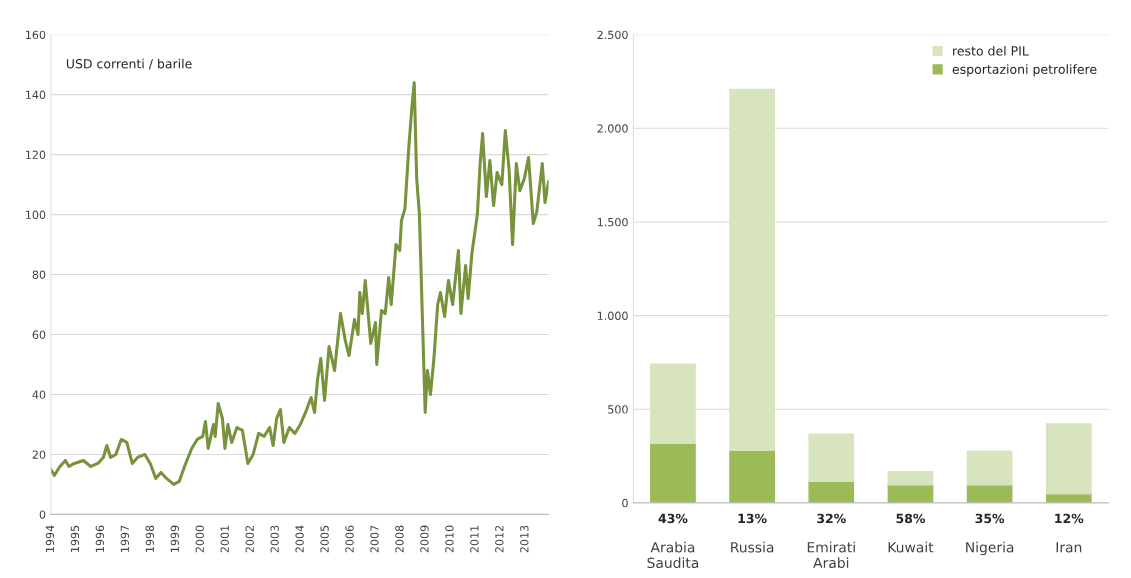 The image size is (1131, 578). I want to click on y-axis-title: USD correnti / barile, so click(129, 64).